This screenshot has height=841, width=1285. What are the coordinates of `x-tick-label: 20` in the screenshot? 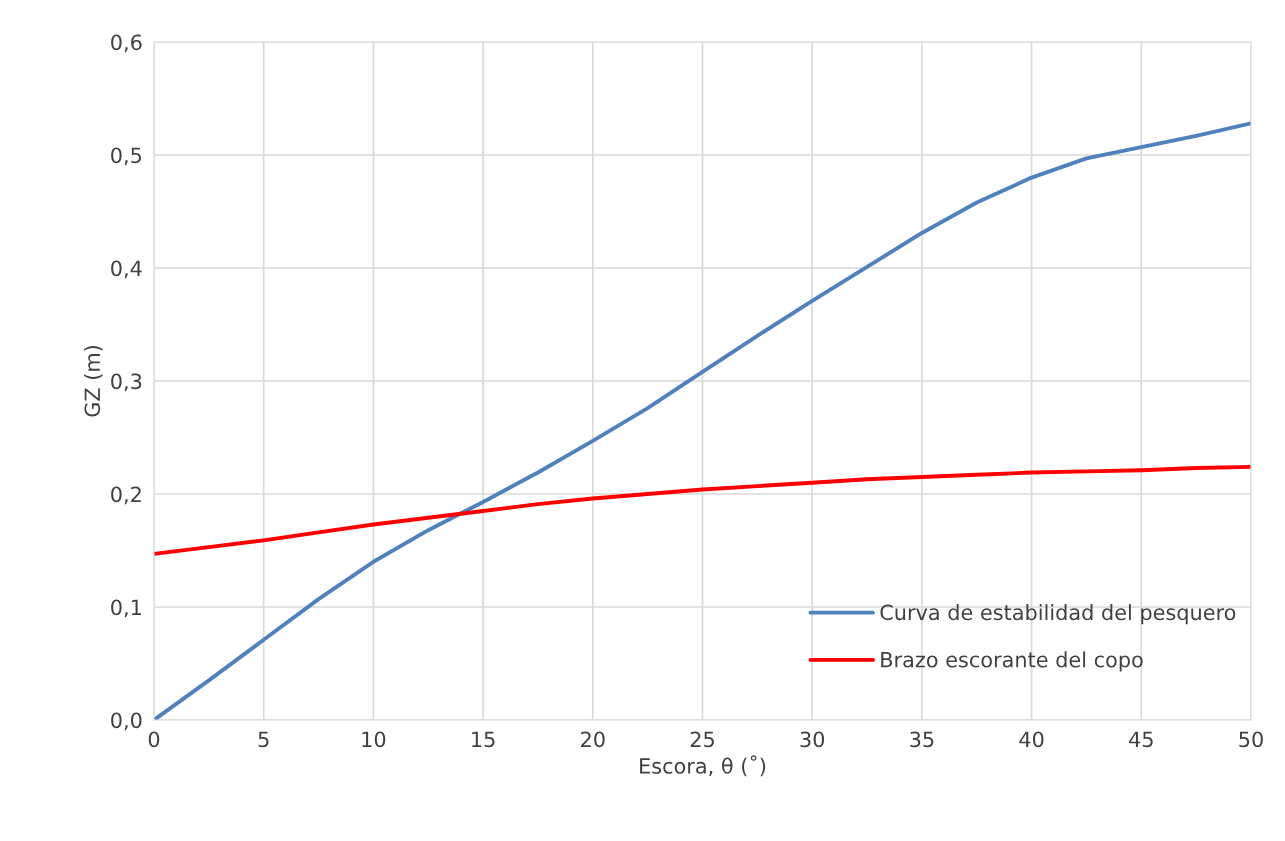 It's located at (593, 739).